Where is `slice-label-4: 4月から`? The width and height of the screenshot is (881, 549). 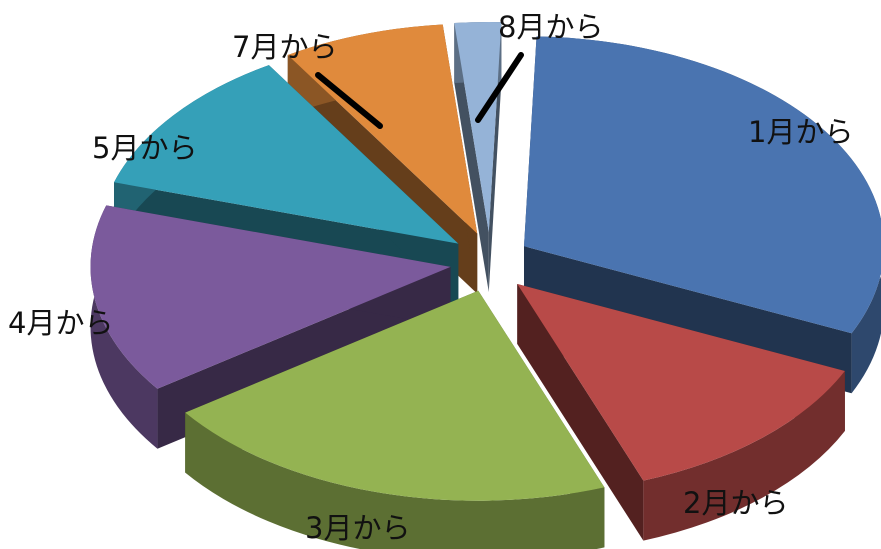
slice-label-4: 4月から is located at coordinates (60, 323).